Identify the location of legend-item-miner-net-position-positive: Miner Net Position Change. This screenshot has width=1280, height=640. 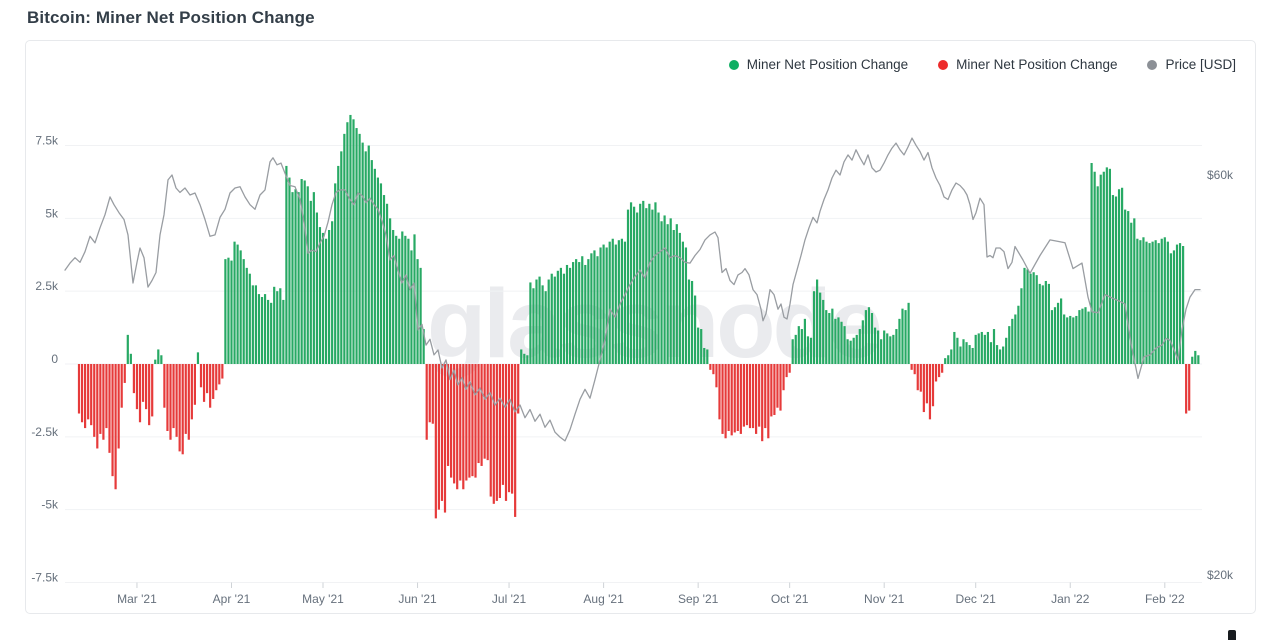
(818, 64).